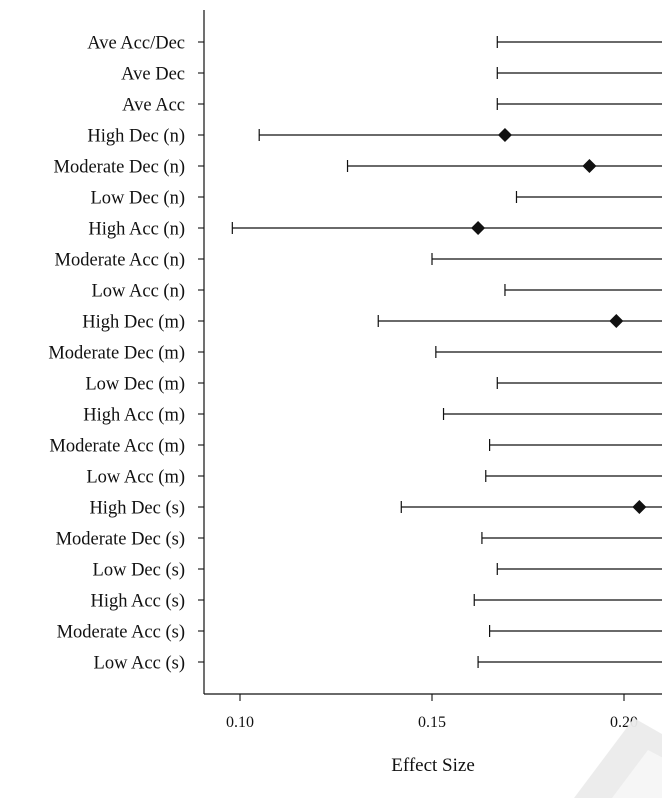 The image size is (662, 800). Describe the element at coordinates (135, 385) in the screenshot. I see `row-label: Low Dec (m)` at that location.